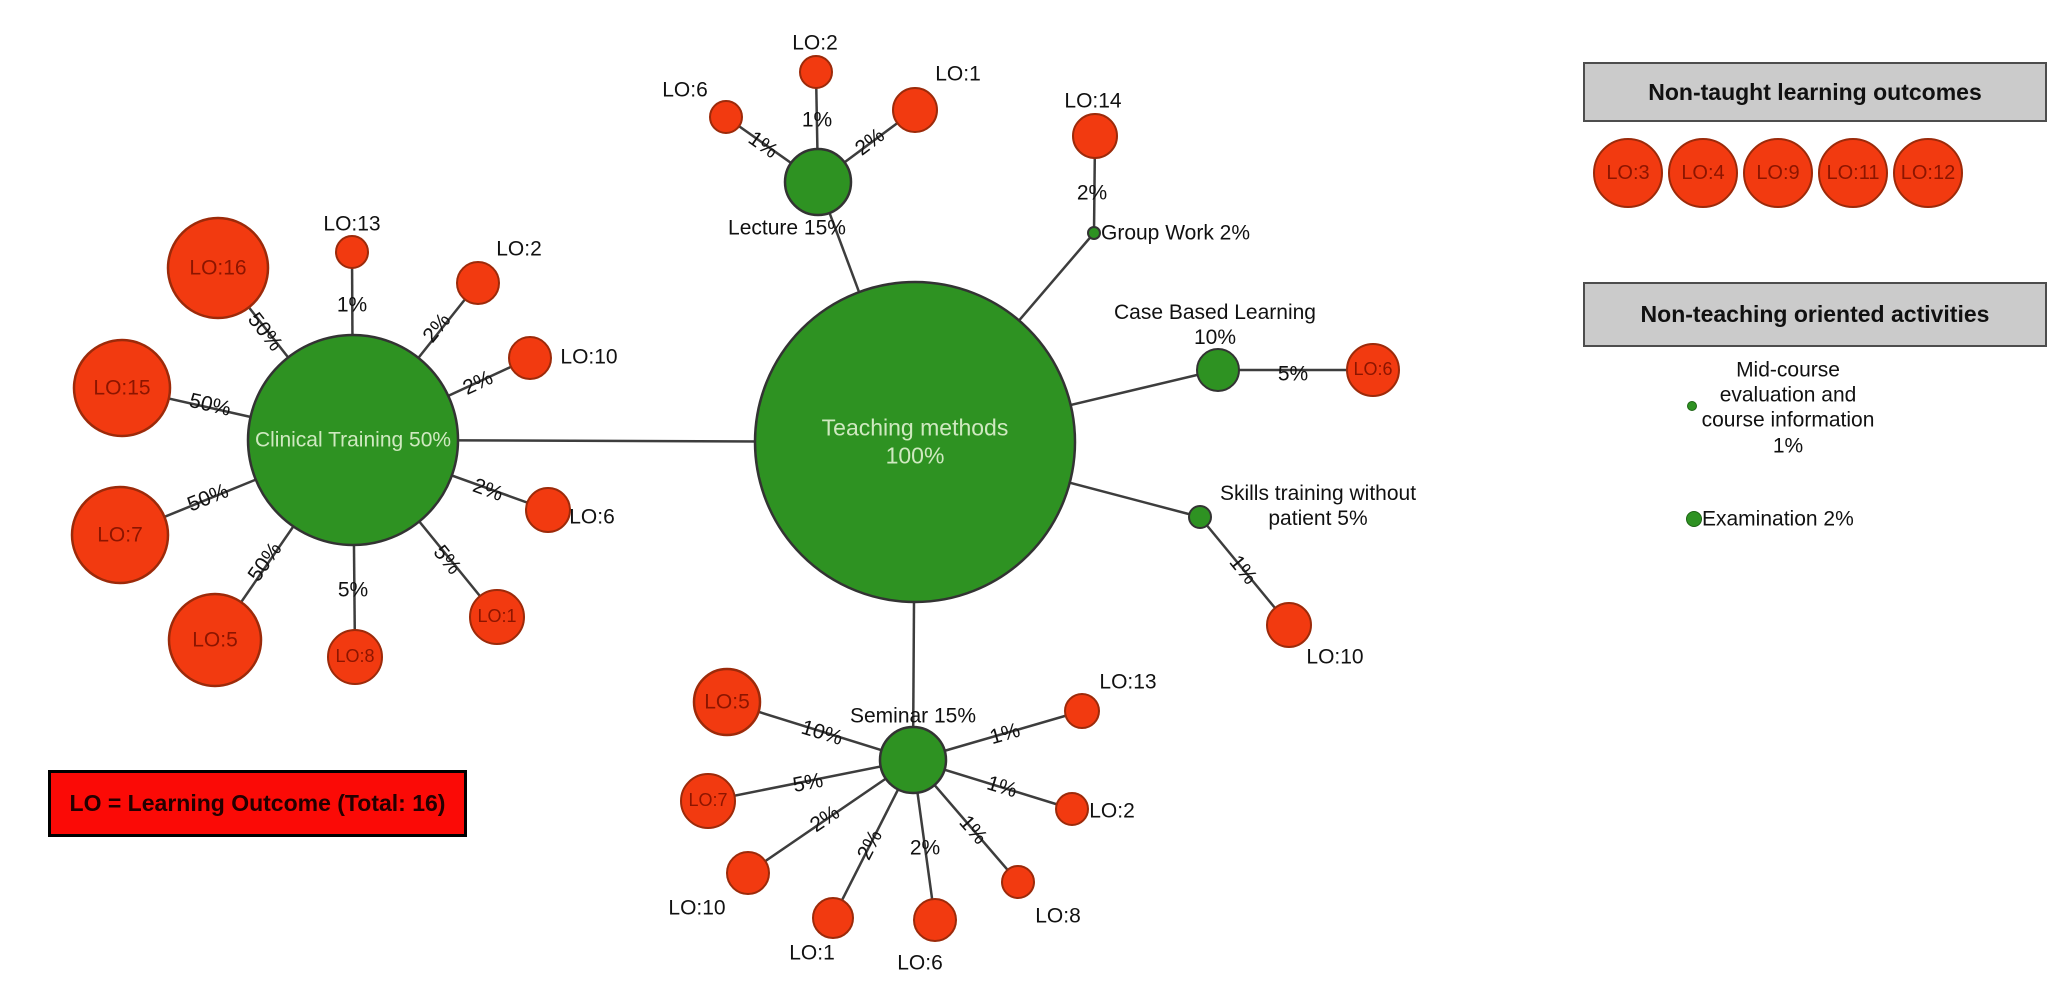 The height and width of the screenshot is (1001, 2059). Describe the element at coordinates (1244, 571) in the screenshot. I see `edge-skills-k-lo10` at that location.